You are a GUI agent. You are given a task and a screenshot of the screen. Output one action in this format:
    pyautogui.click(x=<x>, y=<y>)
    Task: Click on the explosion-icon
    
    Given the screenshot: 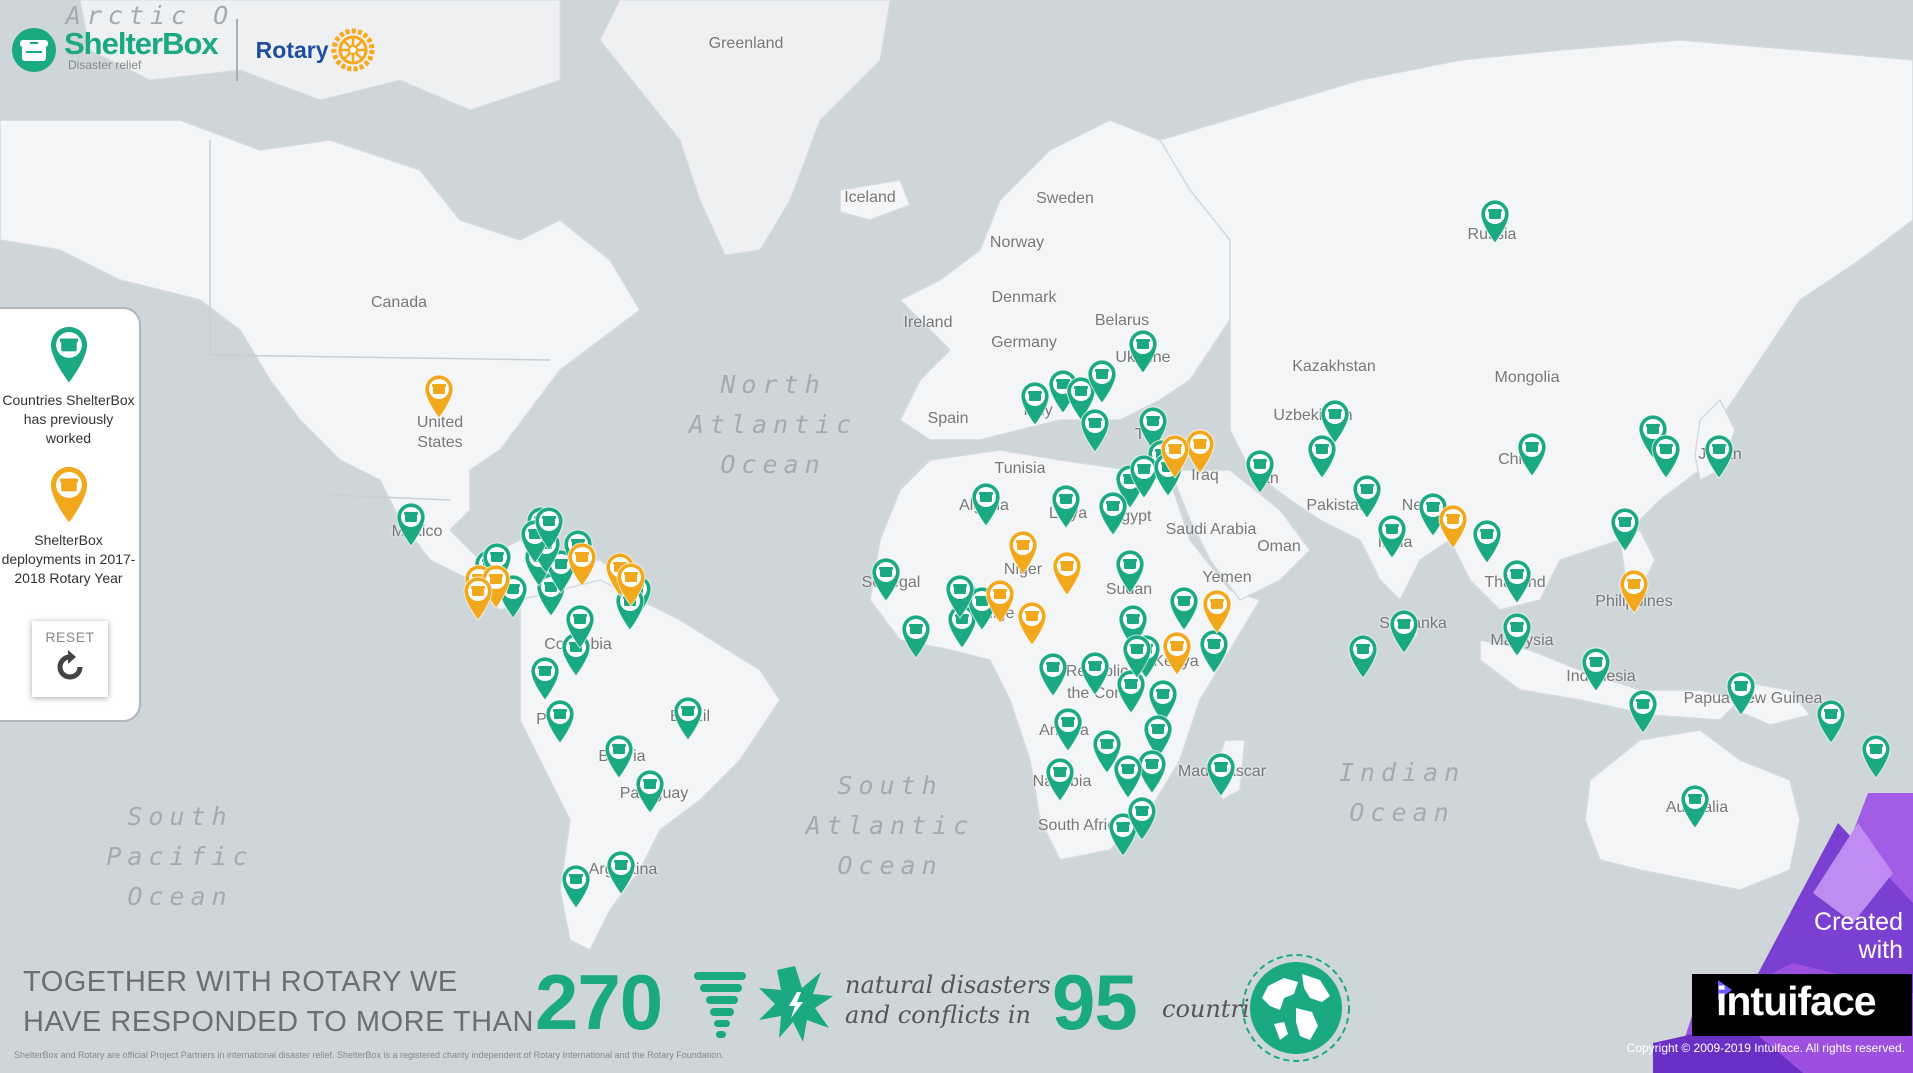 What is the action you would take?
    pyautogui.click(x=796, y=1004)
    